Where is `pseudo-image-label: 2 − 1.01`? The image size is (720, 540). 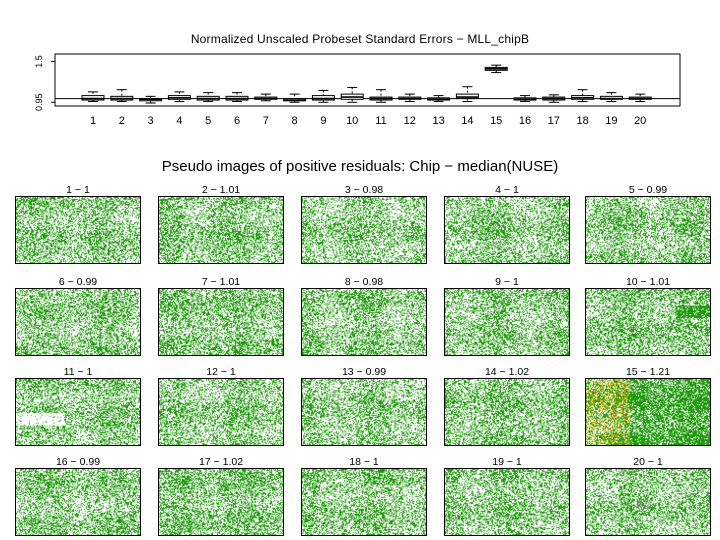 pseudo-image-label: 2 − 1.01 is located at coordinates (221, 190).